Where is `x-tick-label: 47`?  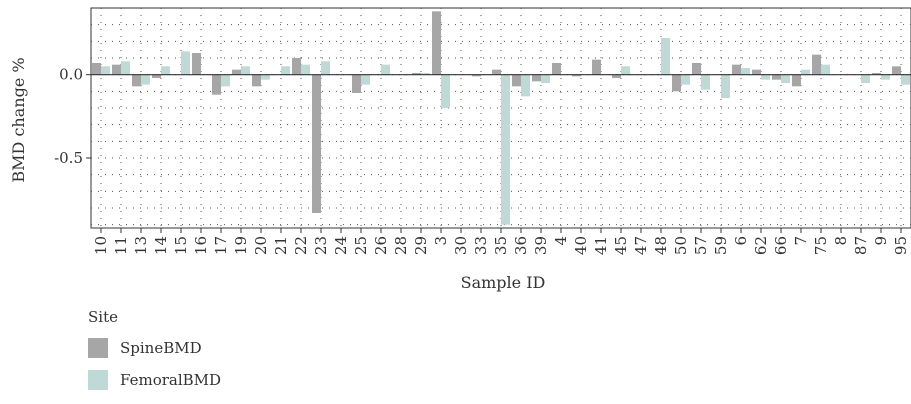 x-tick-label: 47 is located at coordinates (641, 245).